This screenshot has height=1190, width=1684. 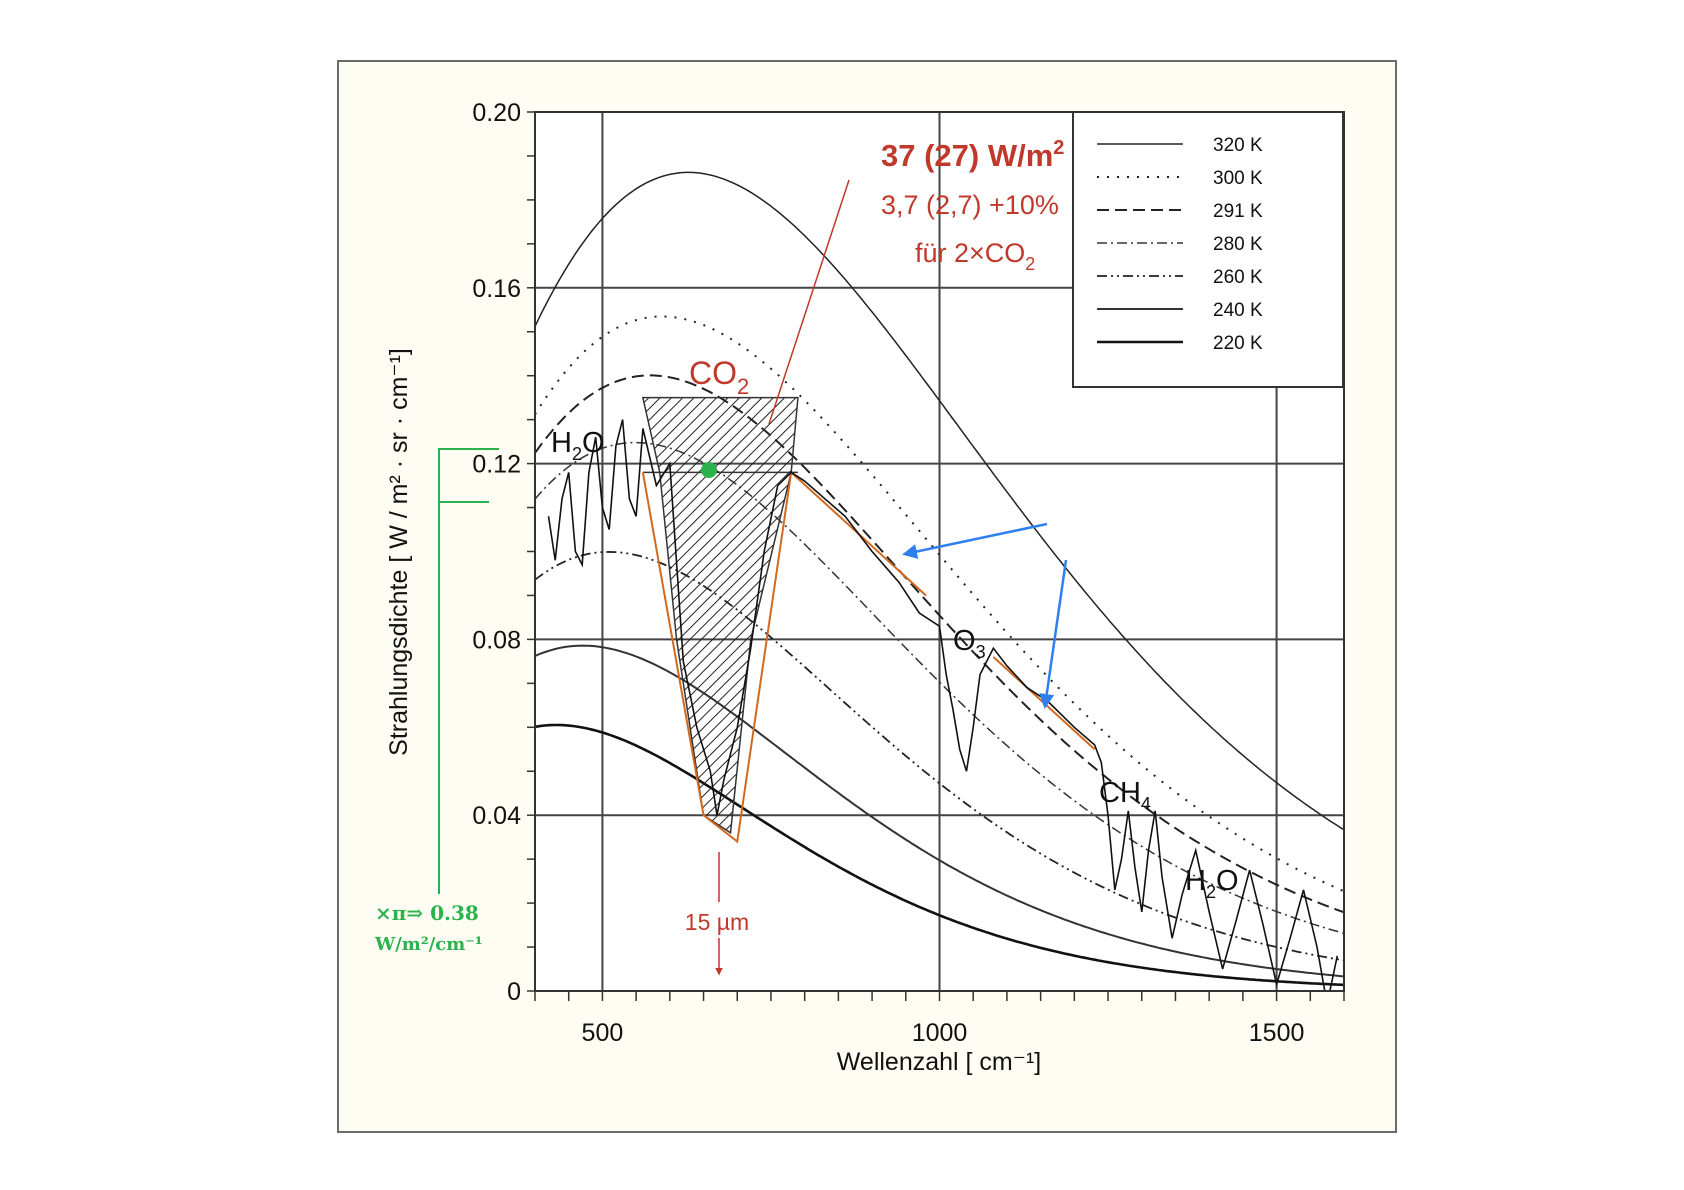 I want to click on x-axis-label: Wellenzahl [ cm⁻¹], so click(x=939, y=1062).